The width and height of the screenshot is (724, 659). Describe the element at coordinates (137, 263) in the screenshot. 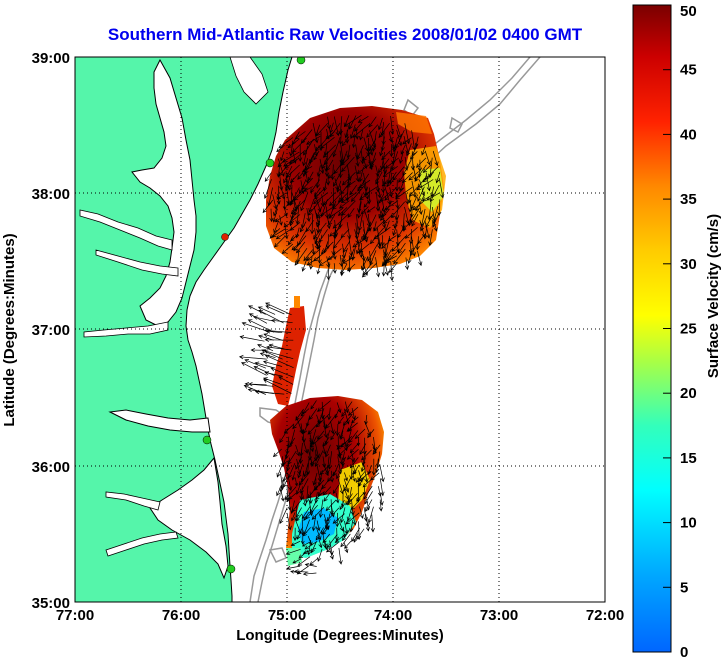

I see `rappahannock-river` at that location.